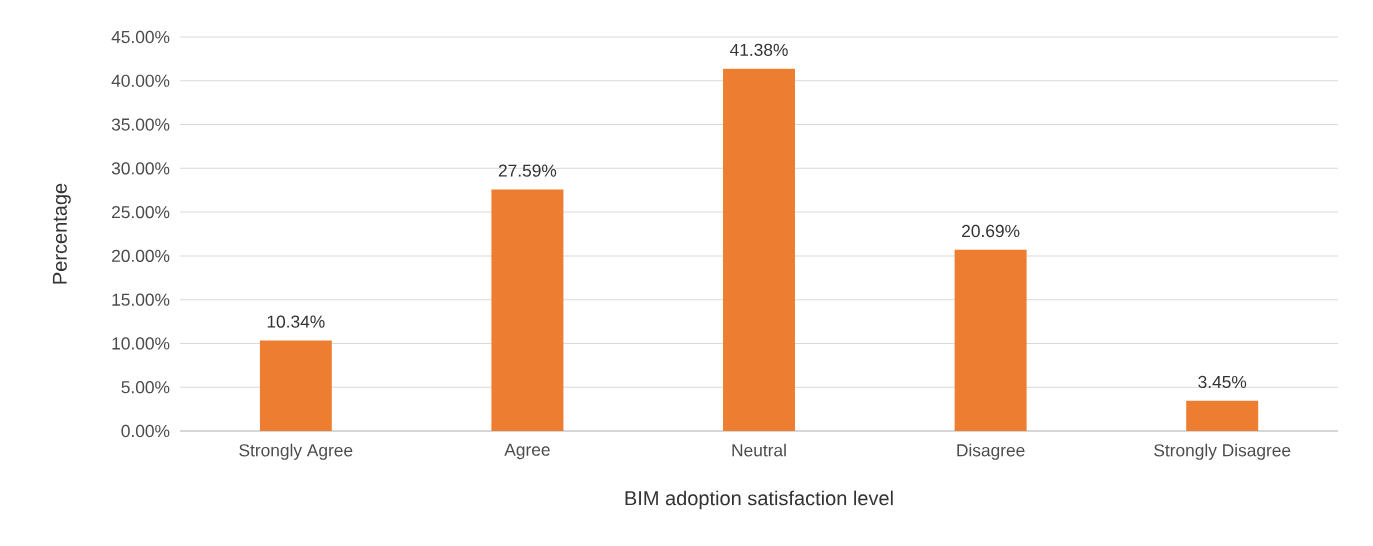  Describe the element at coordinates (527, 170) in the screenshot. I see `data-label: 27.59%` at that location.